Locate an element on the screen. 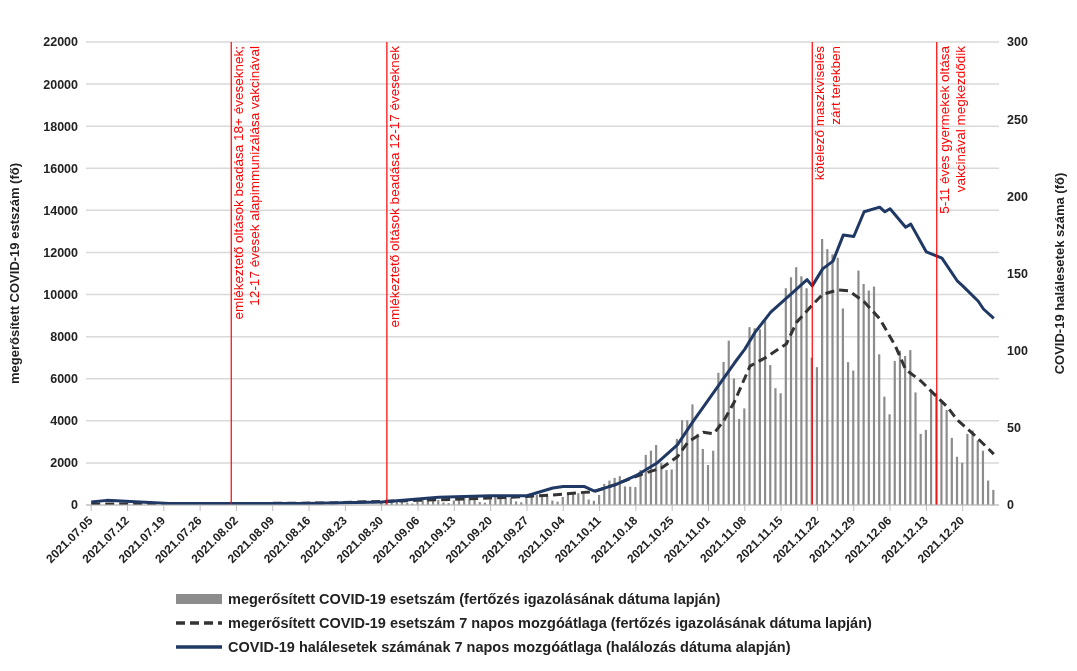  y-axis-title: megerősített COVID-19 estszám (fő) is located at coordinates (14, 273).